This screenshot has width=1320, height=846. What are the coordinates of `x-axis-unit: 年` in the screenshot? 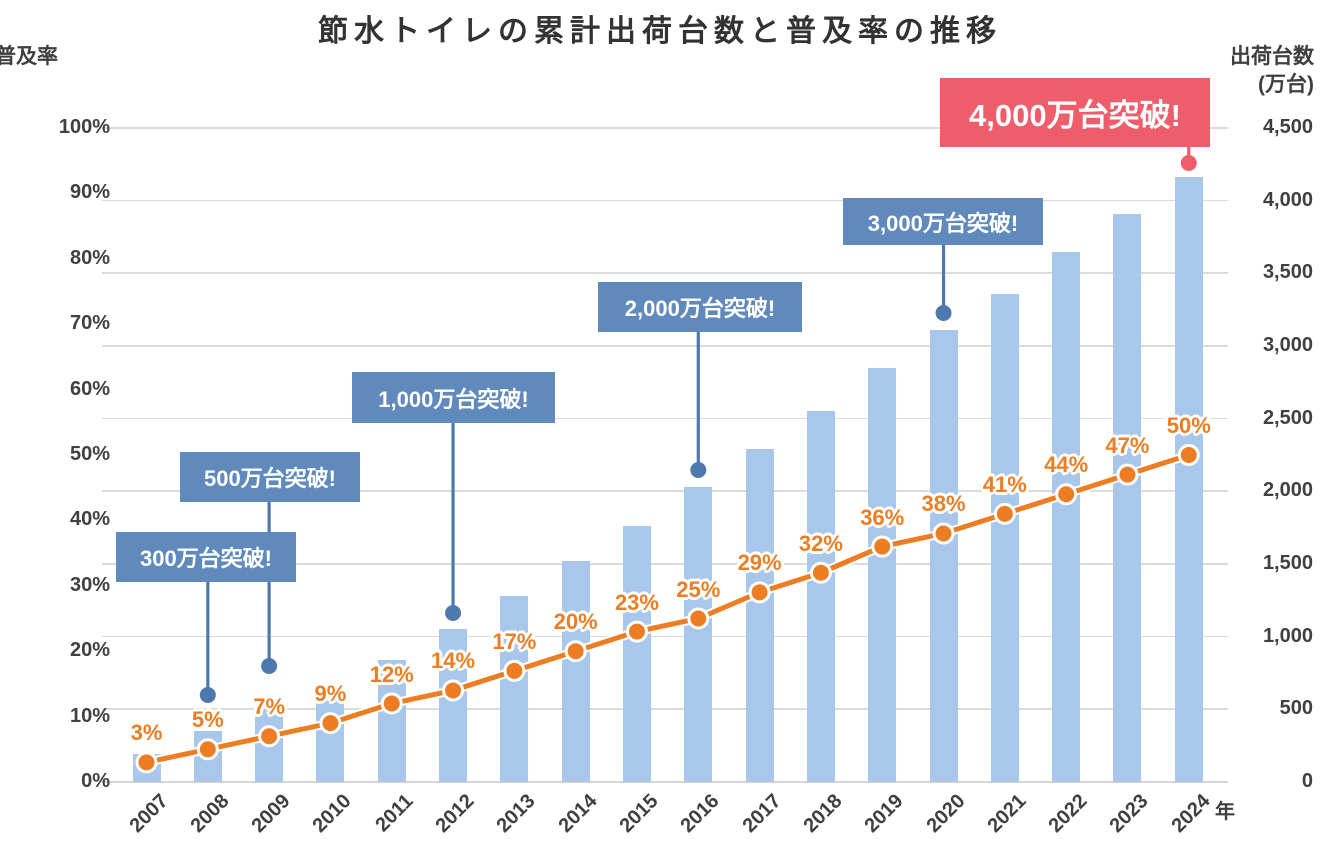 It's located at (1225, 812).